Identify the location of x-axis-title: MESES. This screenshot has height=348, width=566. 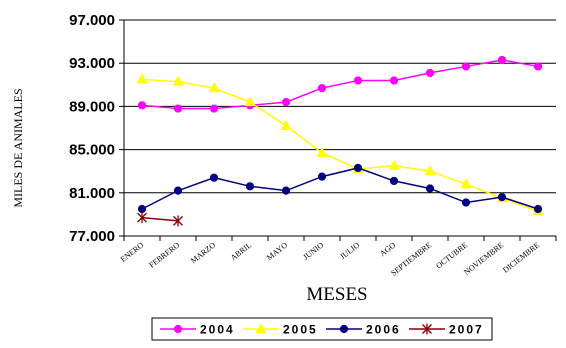
(336, 294).